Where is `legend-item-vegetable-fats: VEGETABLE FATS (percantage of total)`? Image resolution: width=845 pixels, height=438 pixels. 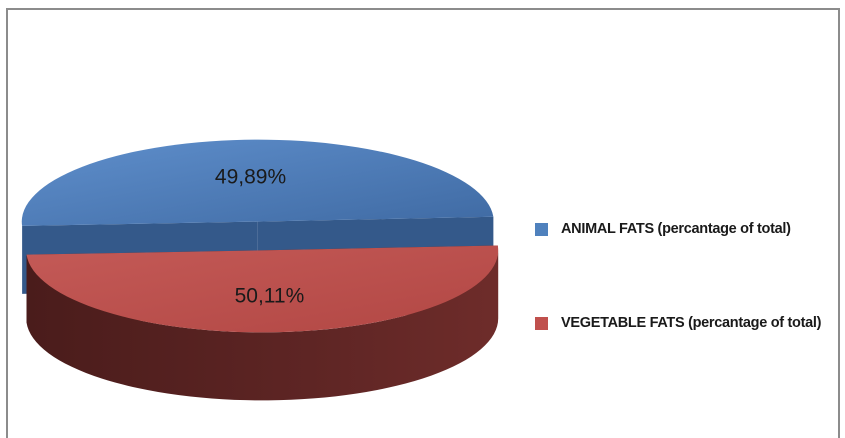 legend-item-vegetable-fats: VEGETABLE FATS (percantage of total) is located at coordinates (678, 323).